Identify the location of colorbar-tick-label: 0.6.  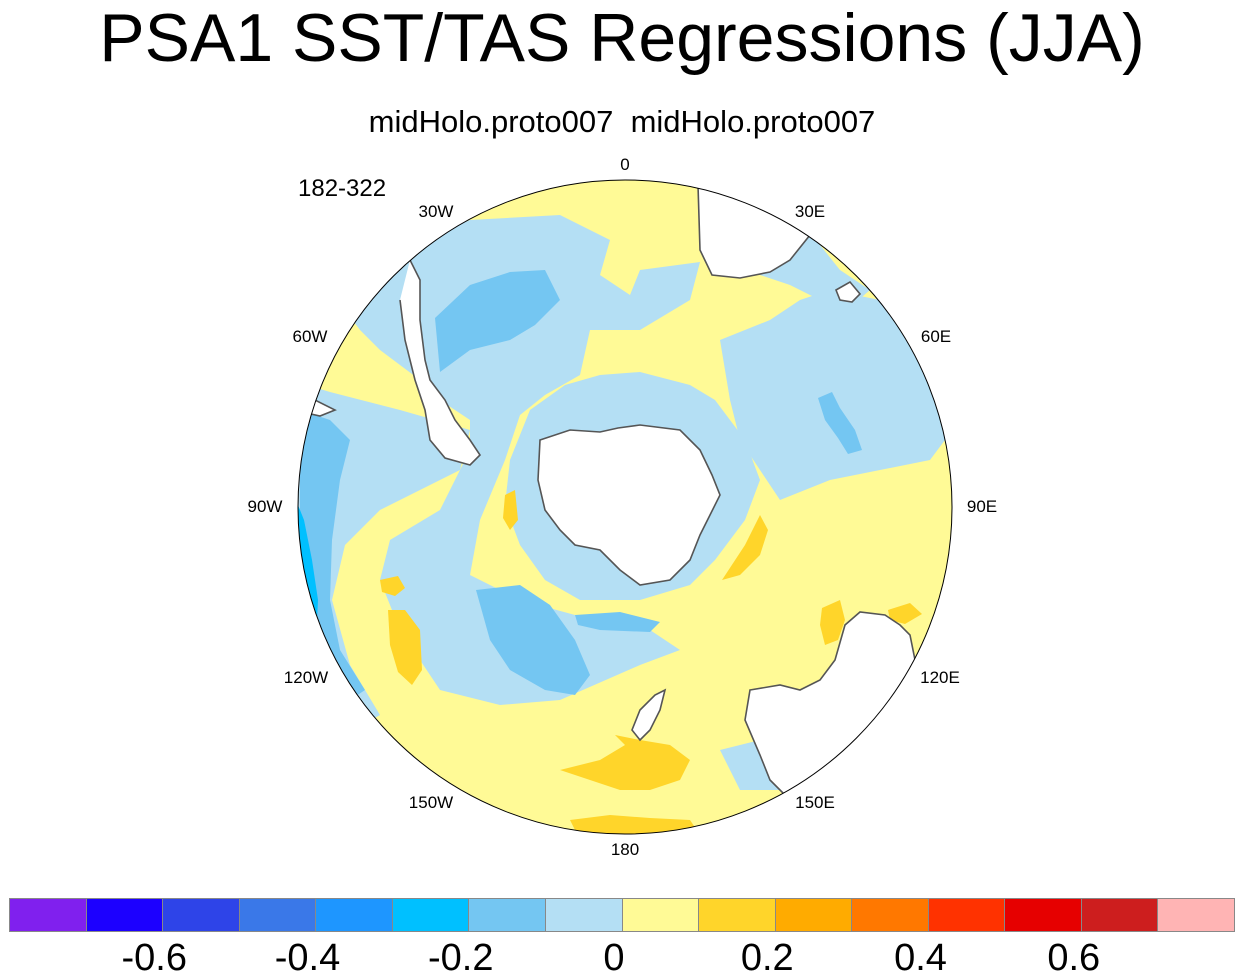
(1074, 958).